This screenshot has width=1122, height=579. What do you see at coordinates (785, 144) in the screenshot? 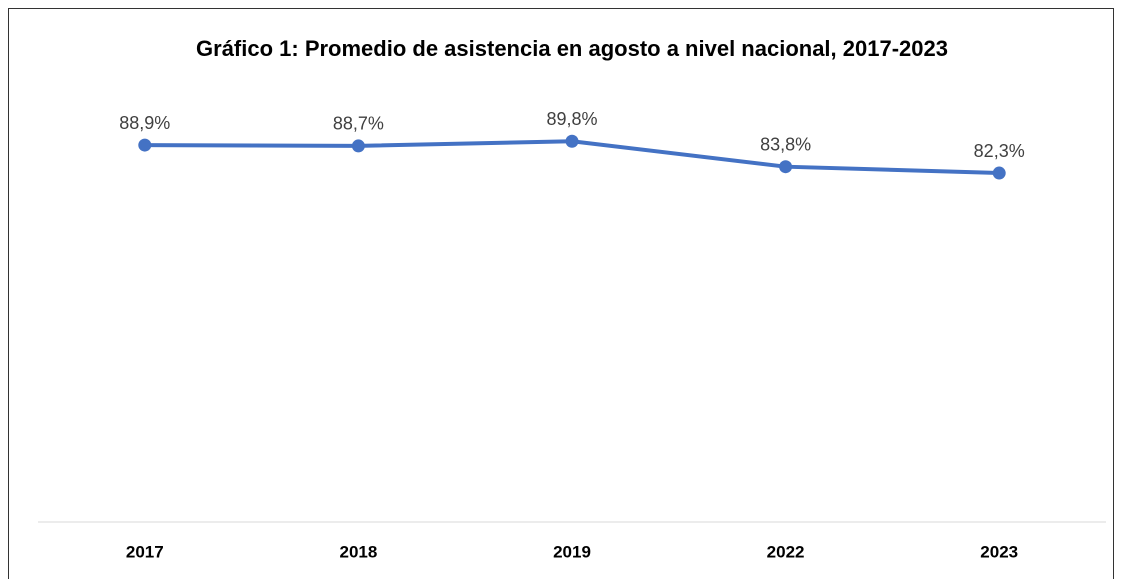
I see `data-label: 83,8%` at bounding box center [785, 144].